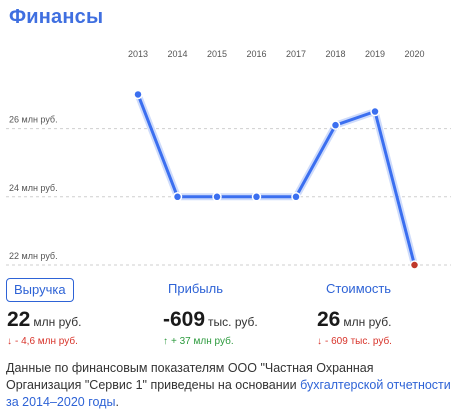 Image resolution: width=457 pixels, height=419 pixels. I want to click on metric-value-value: 26, so click(329, 319).